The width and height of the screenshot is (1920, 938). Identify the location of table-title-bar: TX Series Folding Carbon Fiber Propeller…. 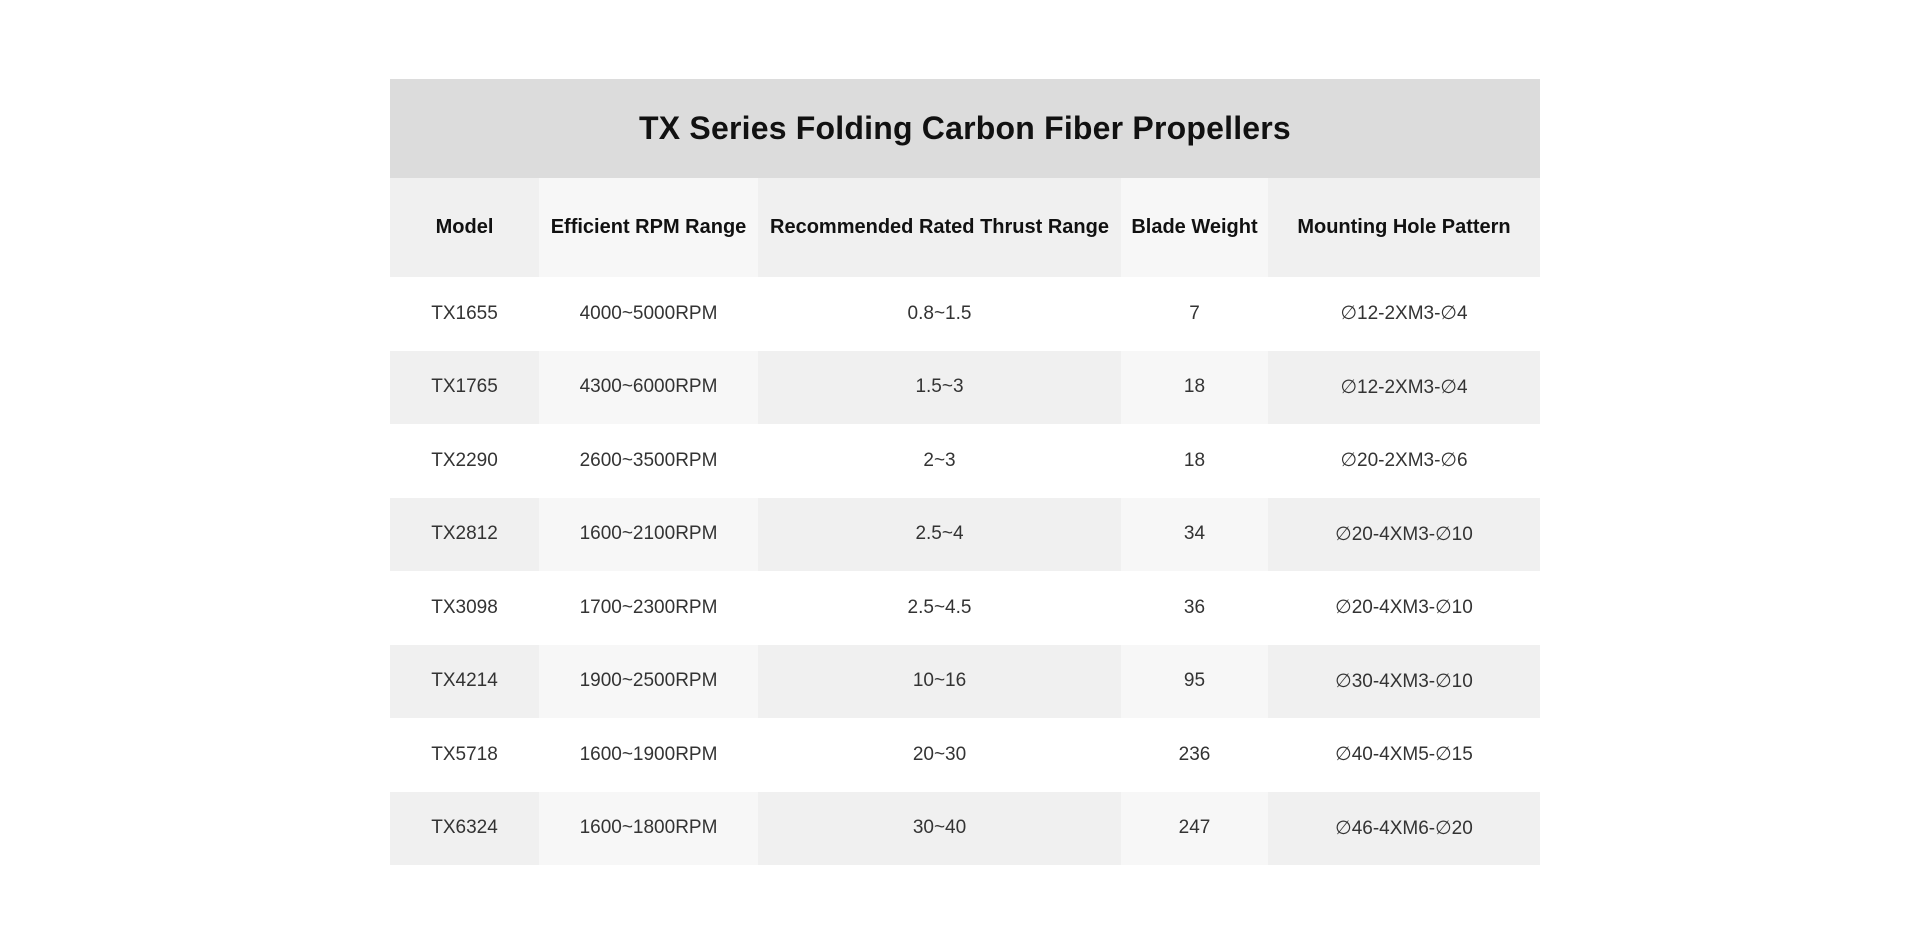
(965, 128).